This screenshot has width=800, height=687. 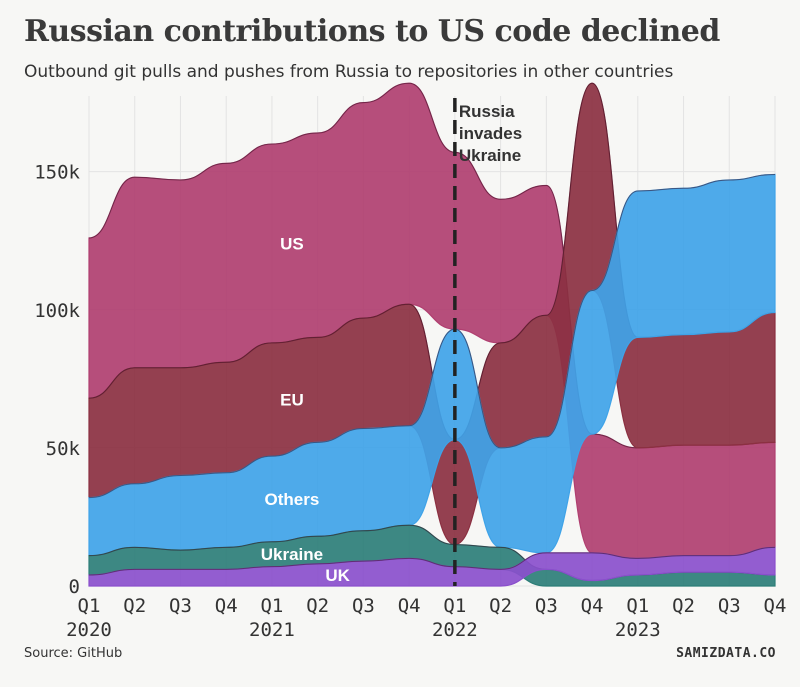 What do you see at coordinates (272, 630) in the screenshot?
I see `year-label: 2021` at bounding box center [272, 630].